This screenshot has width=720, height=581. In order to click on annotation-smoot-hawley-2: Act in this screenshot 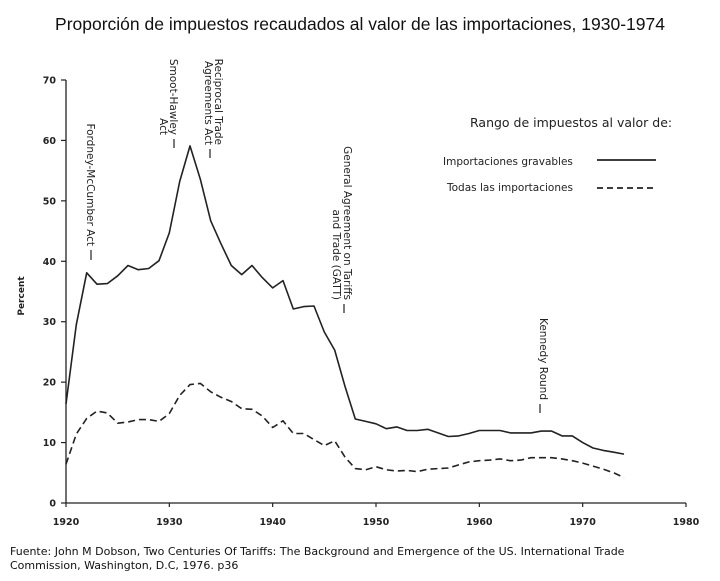, I will do `click(163, 126)`.